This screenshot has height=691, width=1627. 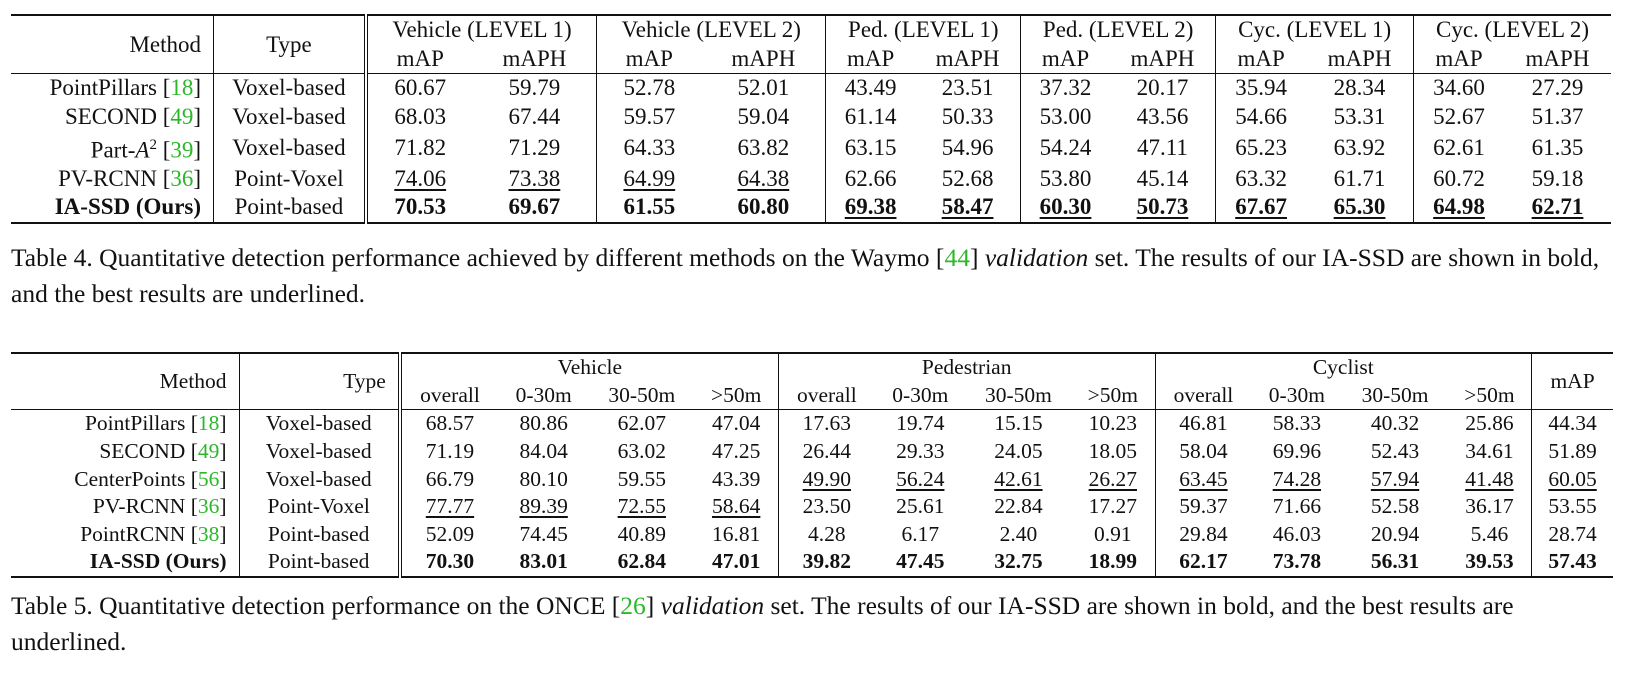 What do you see at coordinates (764, 208) in the screenshot?
I see `value-cell: 60.80` at bounding box center [764, 208].